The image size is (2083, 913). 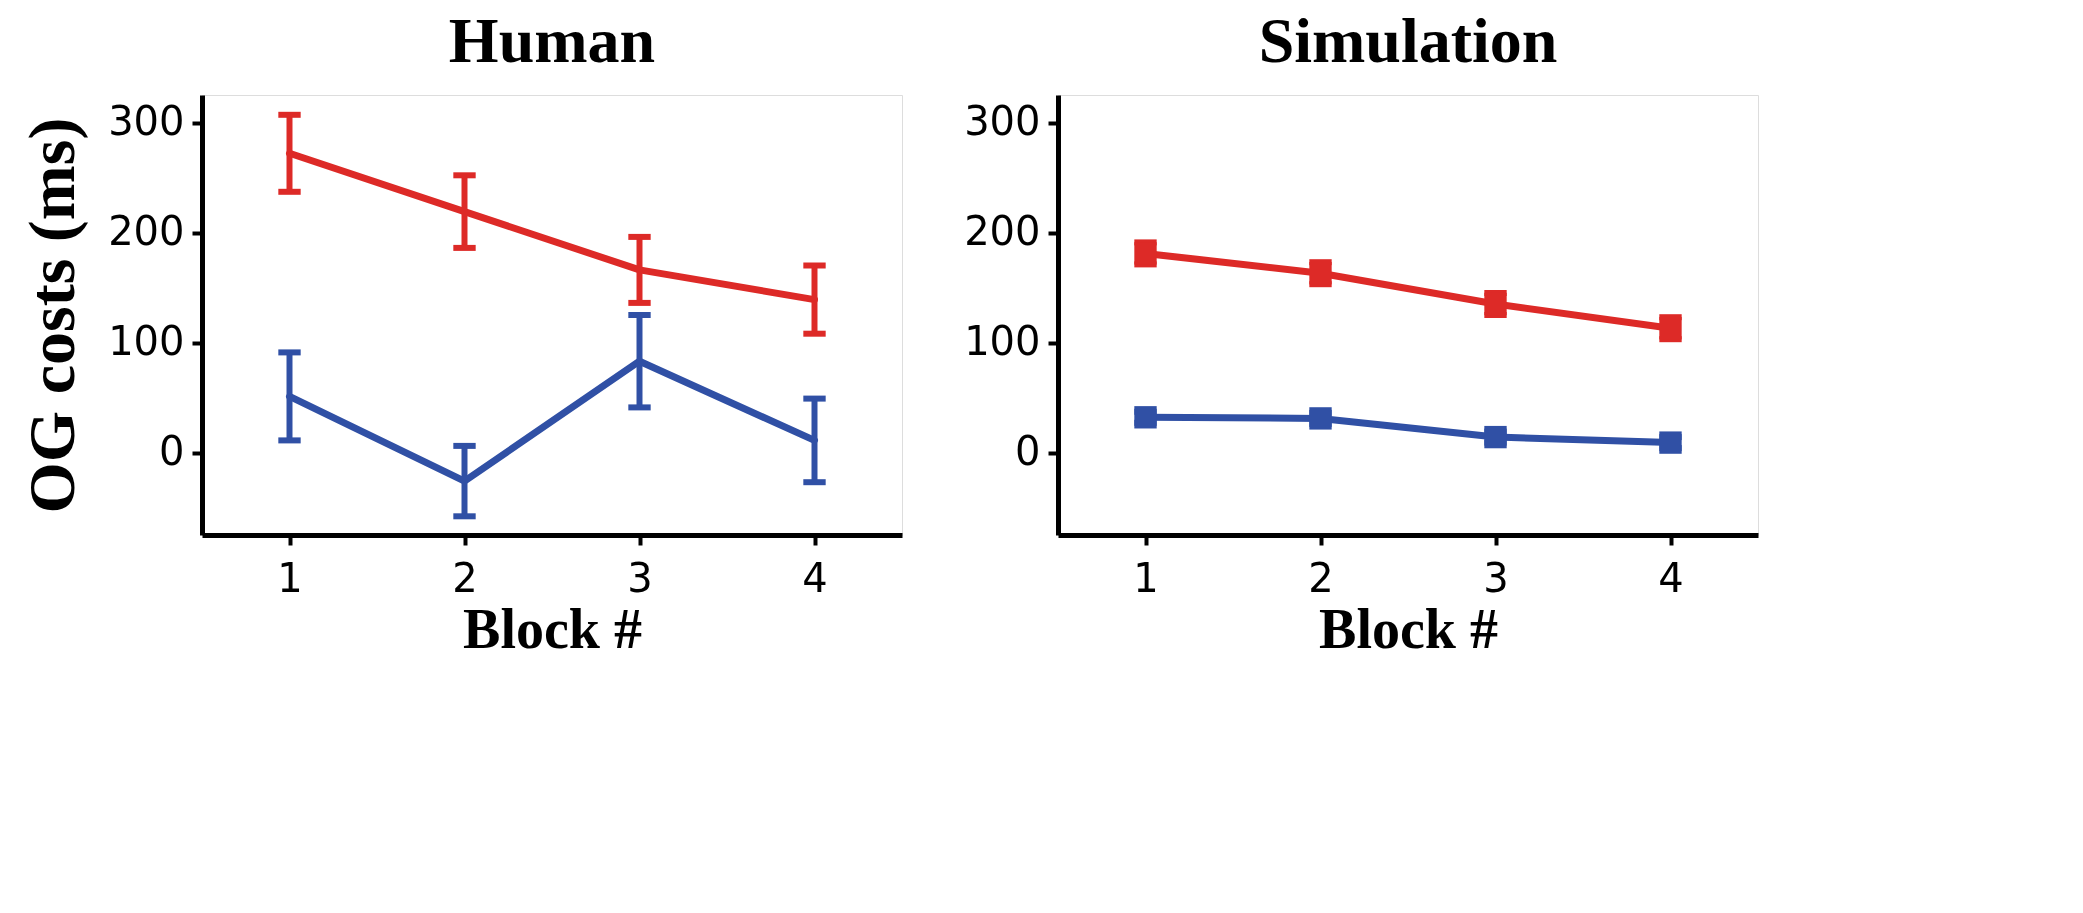 What do you see at coordinates (52, 315) in the screenshot?
I see `y-axis-title: OG costs (ms)` at bounding box center [52, 315].